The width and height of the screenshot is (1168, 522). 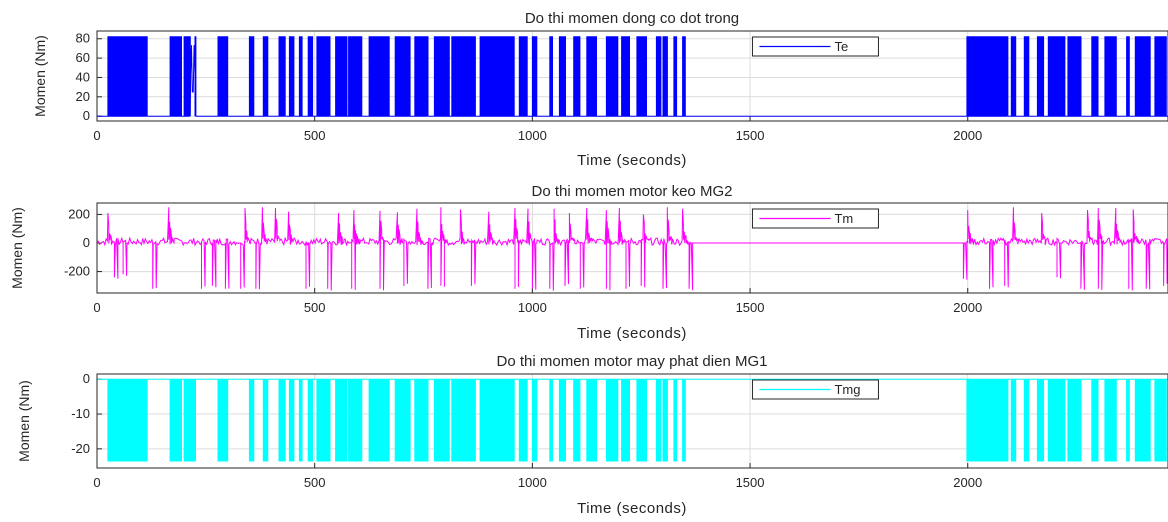 What do you see at coordinates (815, 389) in the screenshot?
I see `legend: Tmg` at bounding box center [815, 389].